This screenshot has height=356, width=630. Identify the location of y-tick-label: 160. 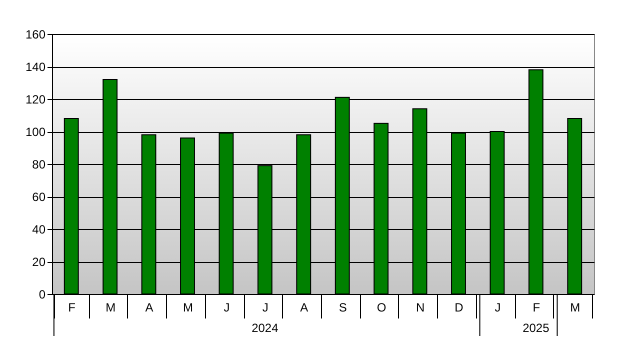
(35, 35).